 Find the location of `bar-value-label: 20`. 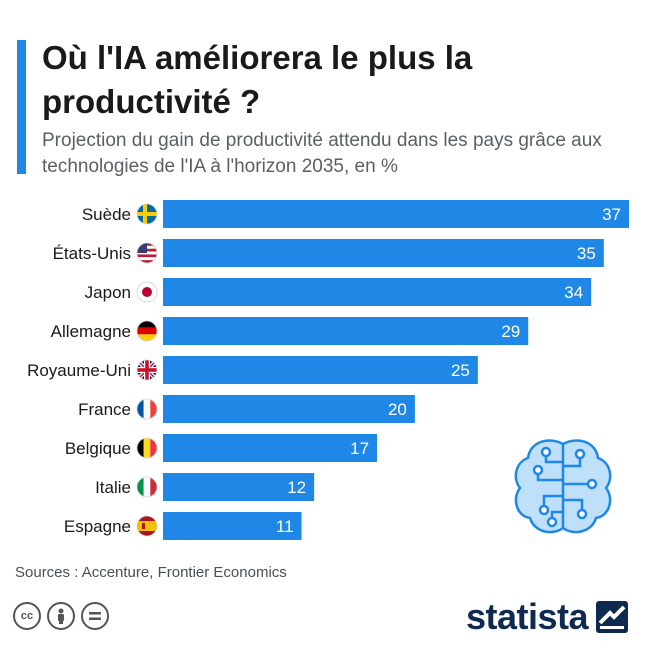

bar-value-label: 20 is located at coordinates (397, 409).